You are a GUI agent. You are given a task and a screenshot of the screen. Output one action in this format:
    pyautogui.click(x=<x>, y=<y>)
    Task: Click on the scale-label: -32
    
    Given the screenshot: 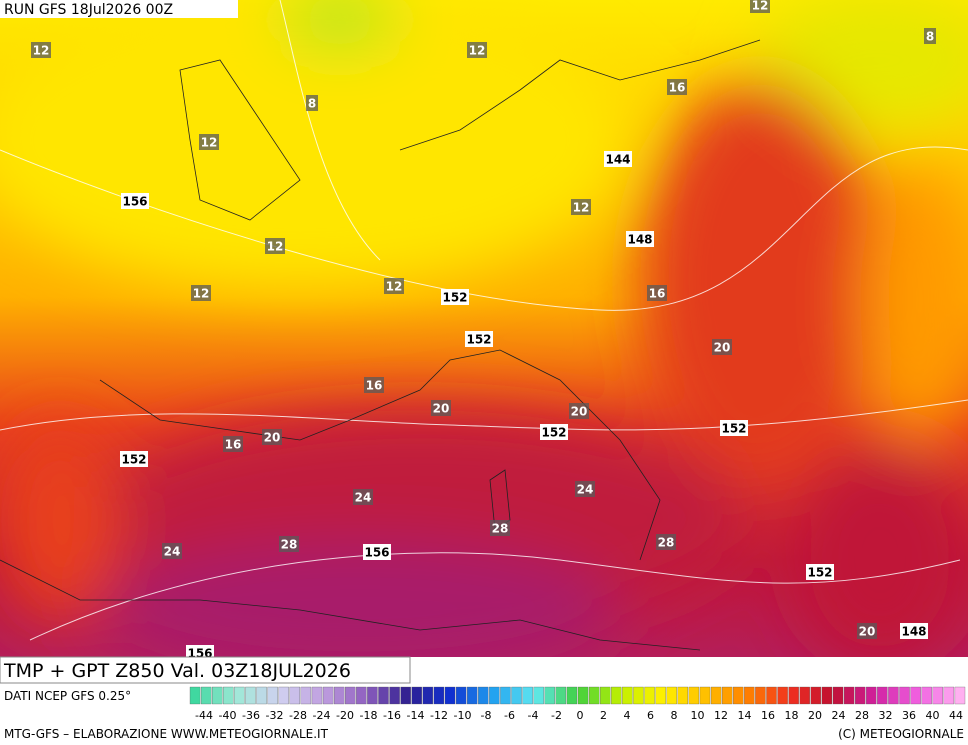 What is the action you would take?
    pyautogui.click(x=275, y=715)
    